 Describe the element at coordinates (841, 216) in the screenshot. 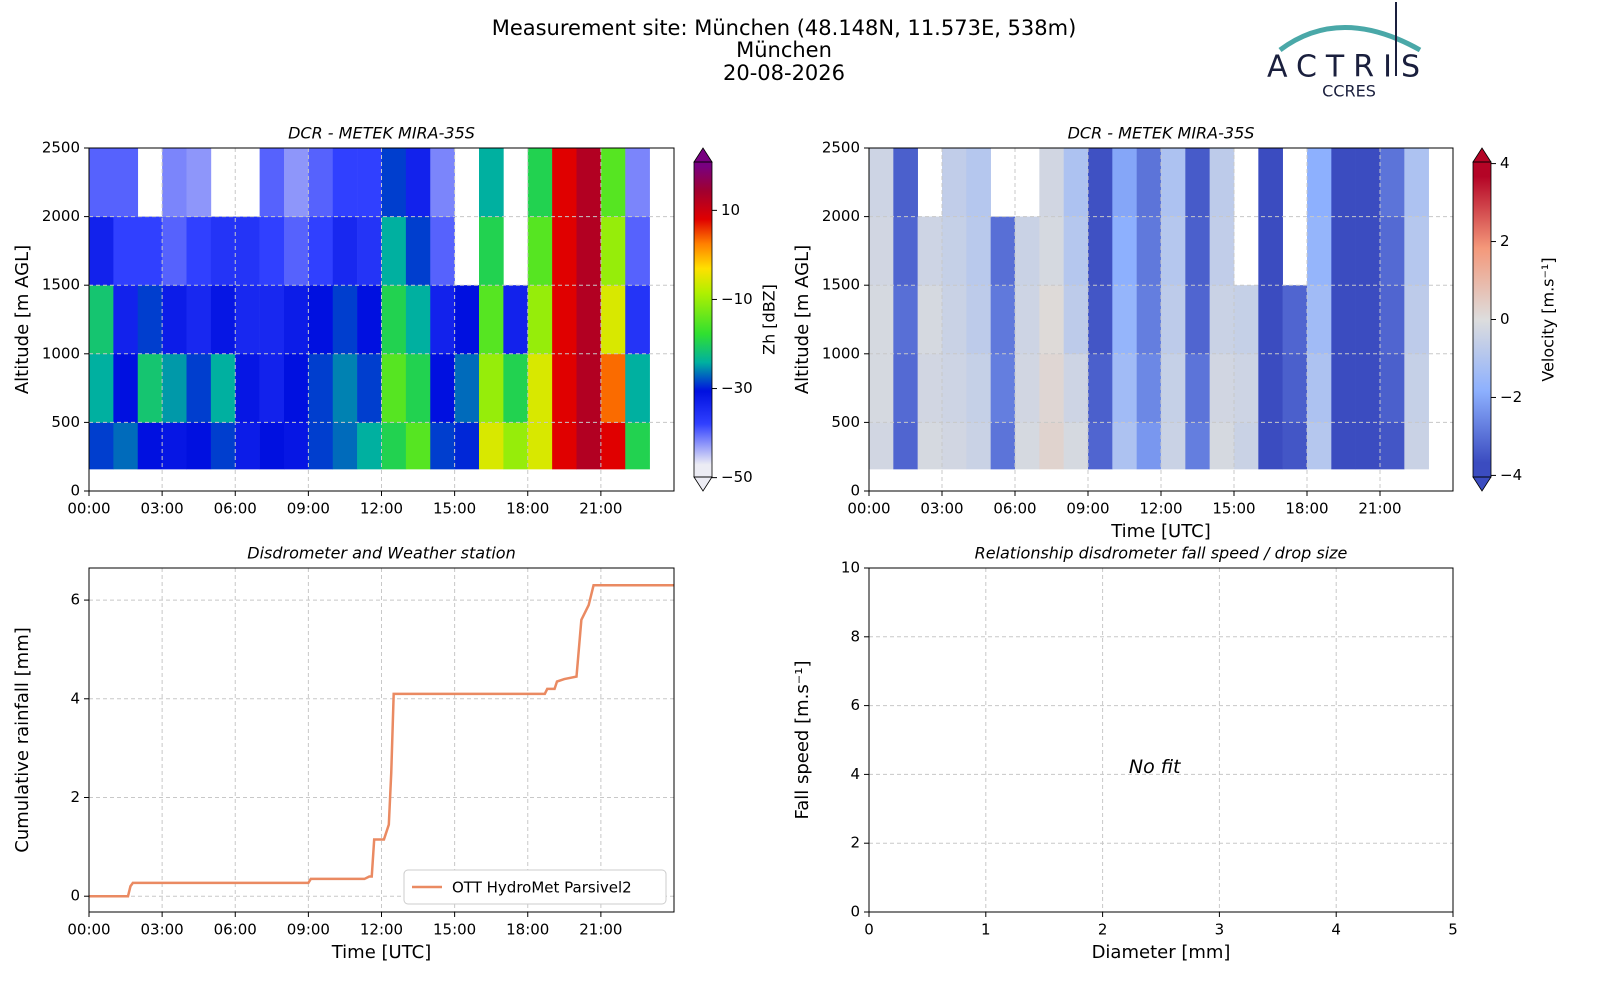

I see `y-tick-label: 2000` at that location.